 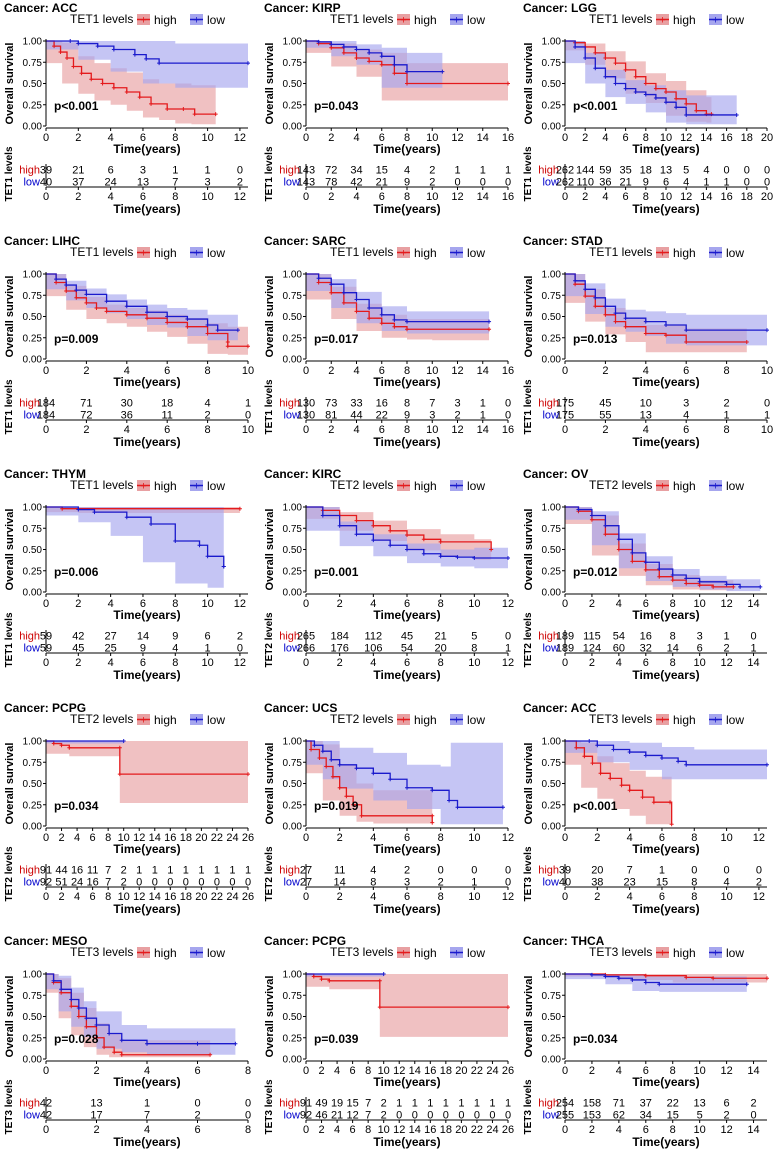 I want to click on risk-count: 45, so click(x=407, y=637).